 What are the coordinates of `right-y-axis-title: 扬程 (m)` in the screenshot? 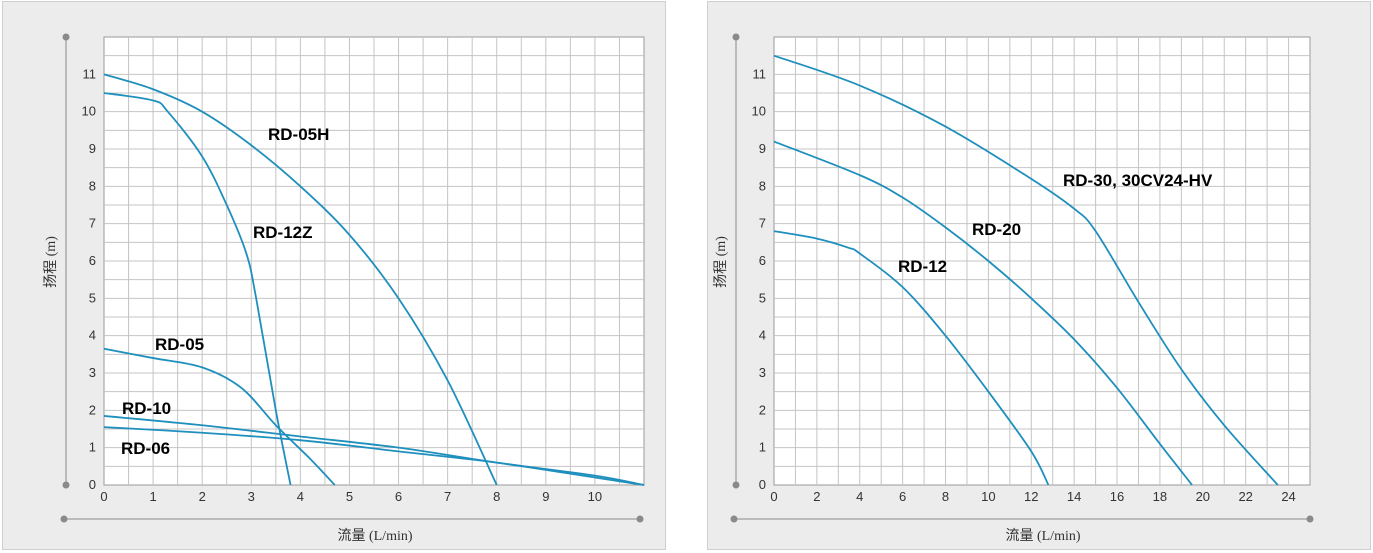 It's located at (721, 262).